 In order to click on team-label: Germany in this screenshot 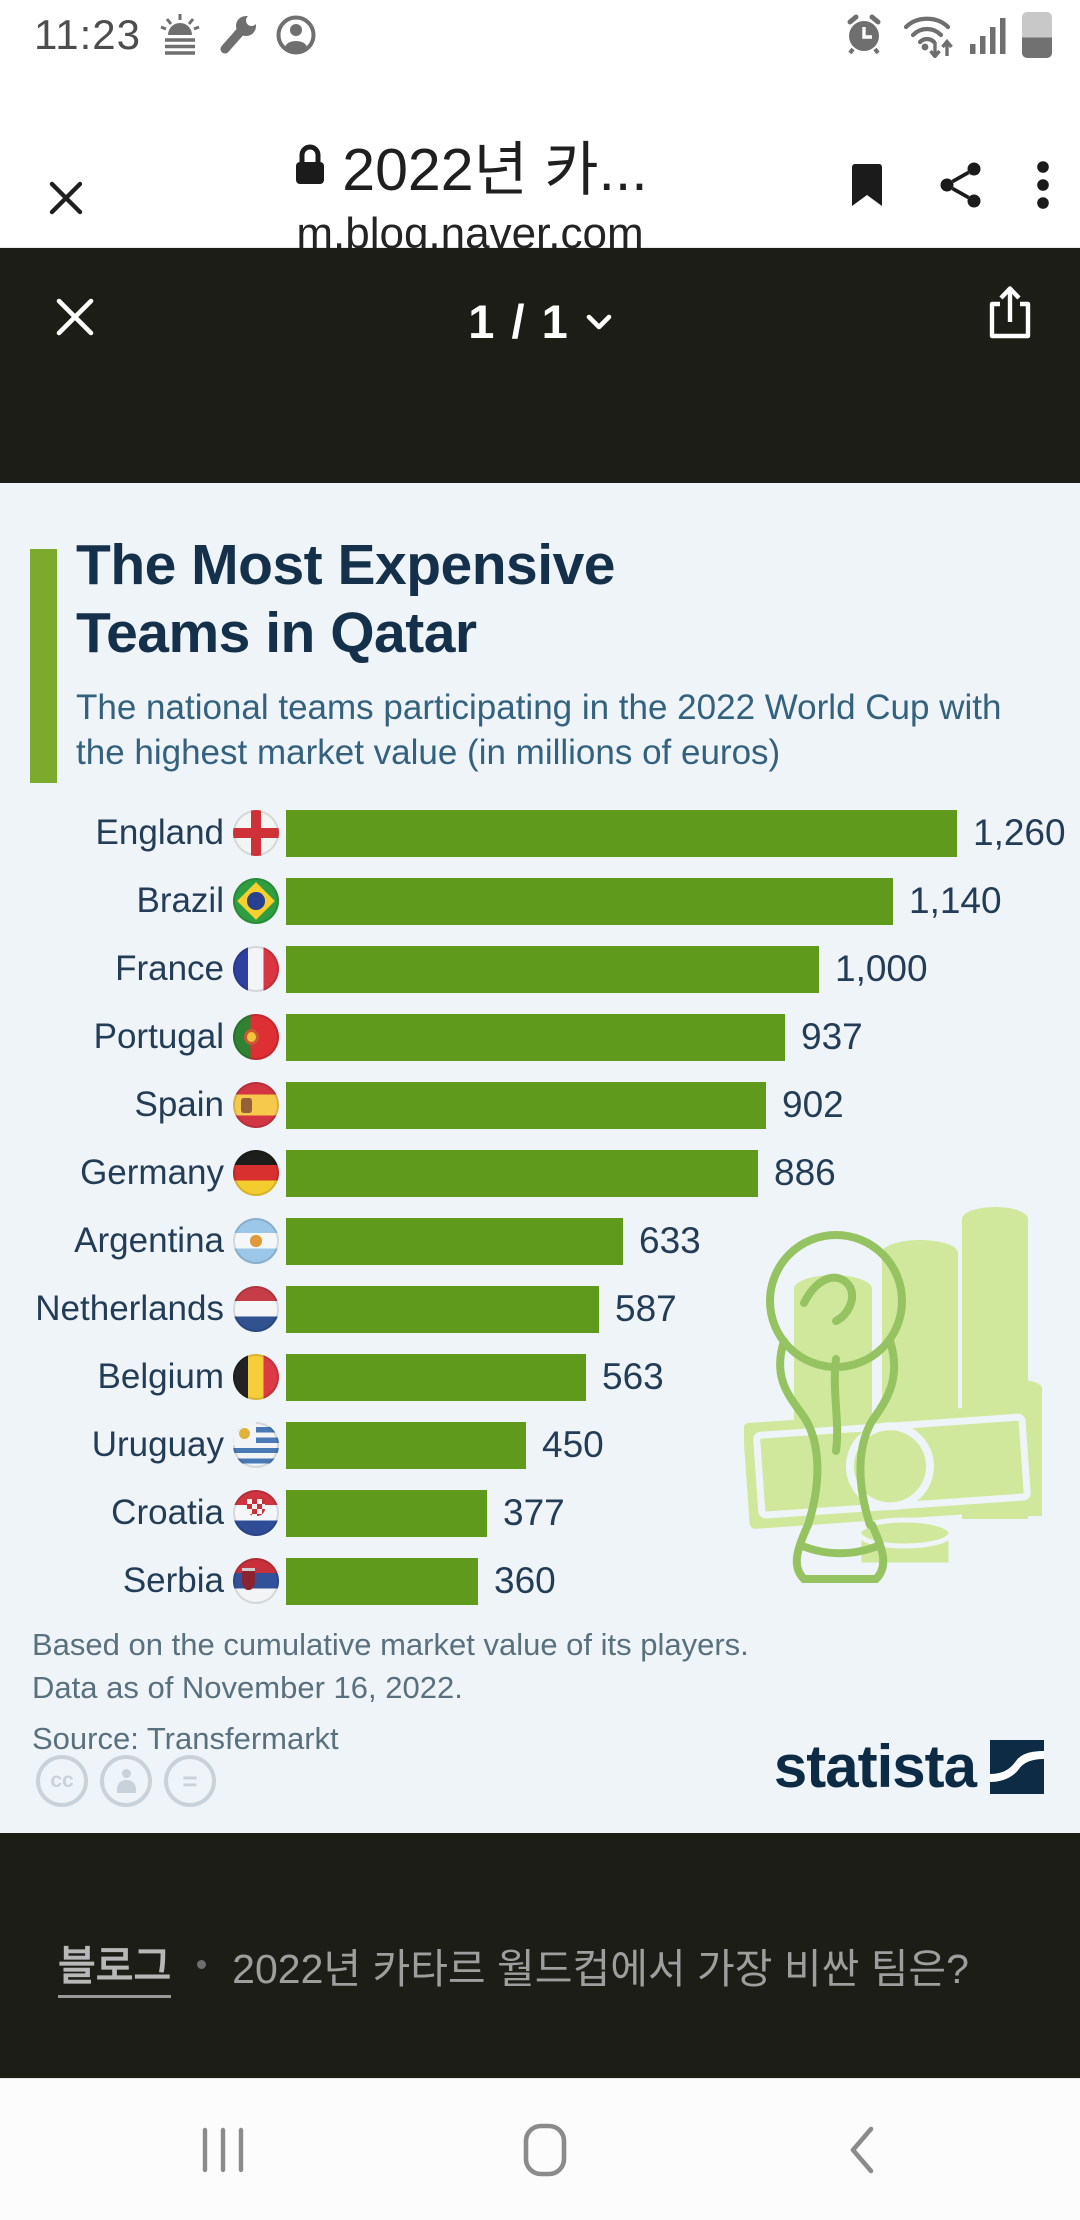, I will do `click(152, 1172)`.